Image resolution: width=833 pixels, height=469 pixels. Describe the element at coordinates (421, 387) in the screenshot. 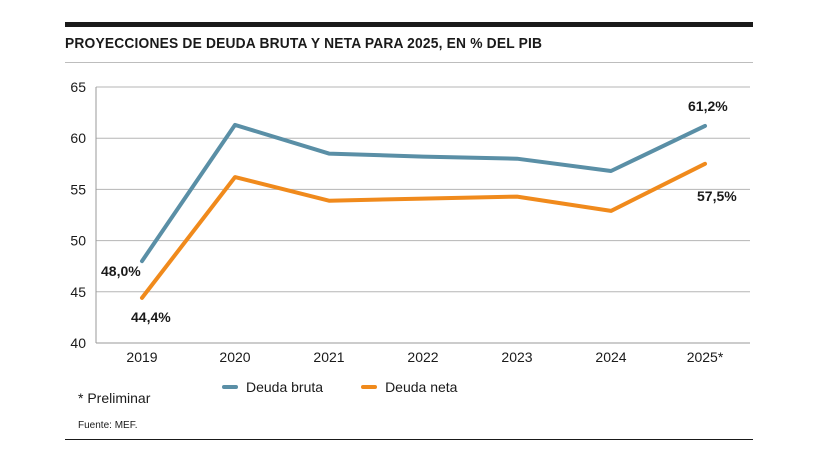

I see `legend-label-neta: Deuda neta` at that location.